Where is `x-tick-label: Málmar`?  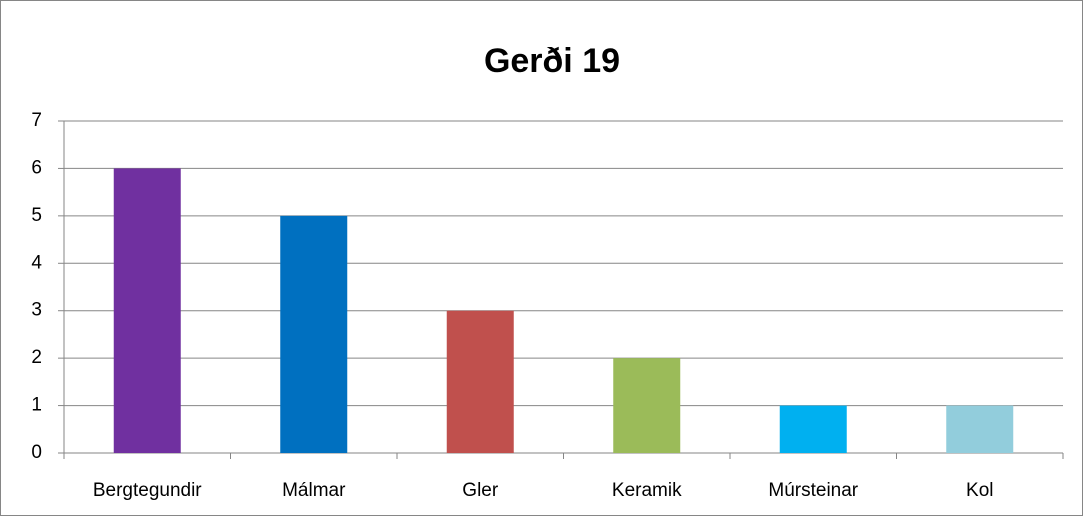 x-tick-label: Málmar is located at coordinates (314, 490).